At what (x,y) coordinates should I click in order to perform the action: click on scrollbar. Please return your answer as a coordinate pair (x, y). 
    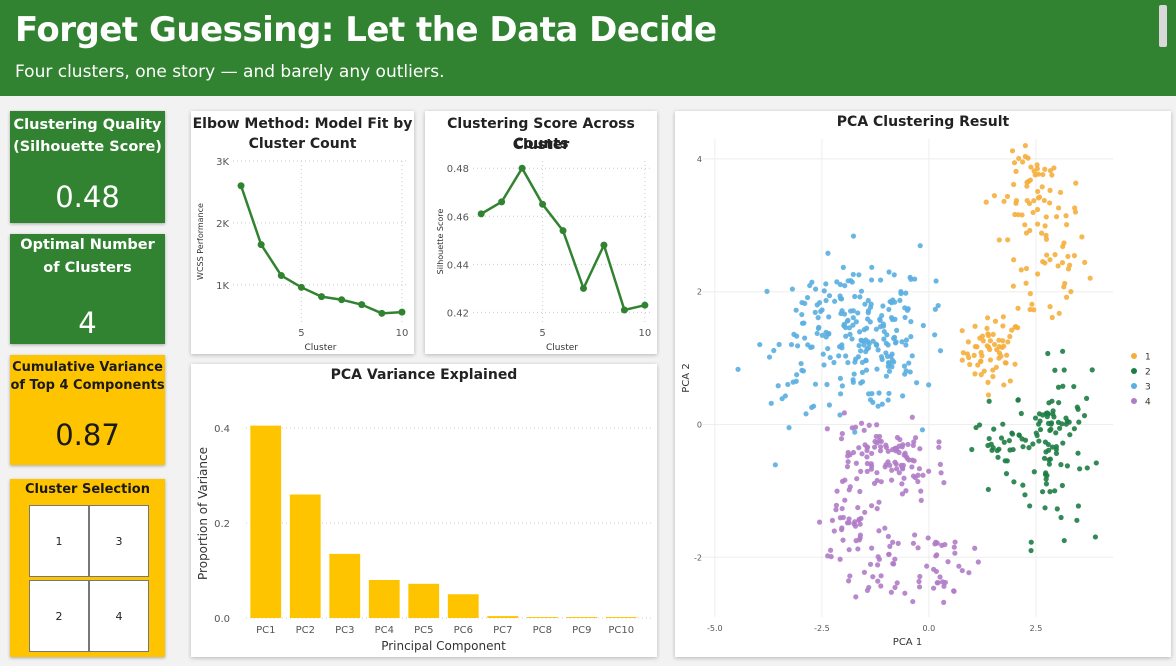
    Looking at the image, I should click on (1163, 26).